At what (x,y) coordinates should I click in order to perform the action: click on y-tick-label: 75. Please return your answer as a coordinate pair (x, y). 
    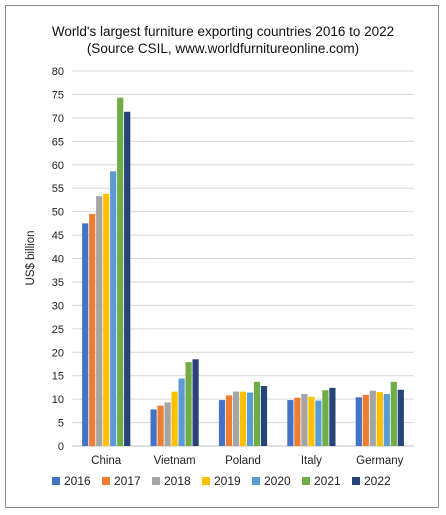
    Looking at the image, I should click on (58, 95).